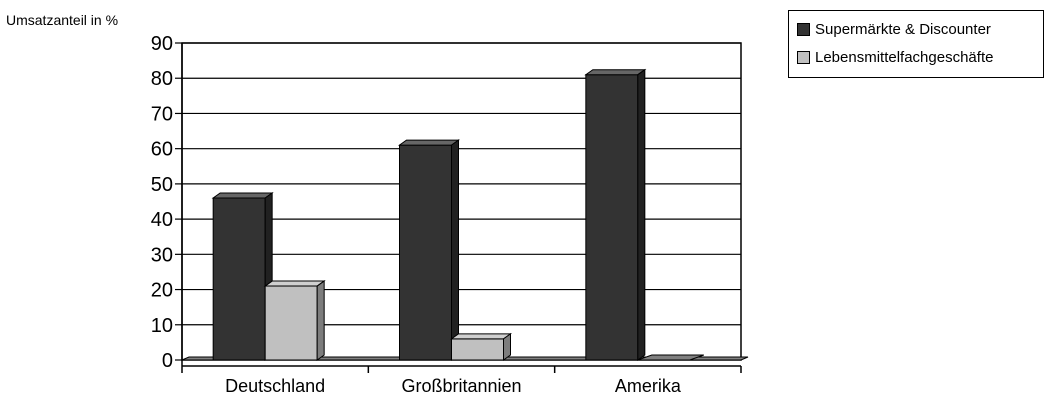 The width and height of the screenshot is (1048, 398). Describe the element at coordinates (162, 79) in the screenshot. I see `y-tick-label: 80` at that location.